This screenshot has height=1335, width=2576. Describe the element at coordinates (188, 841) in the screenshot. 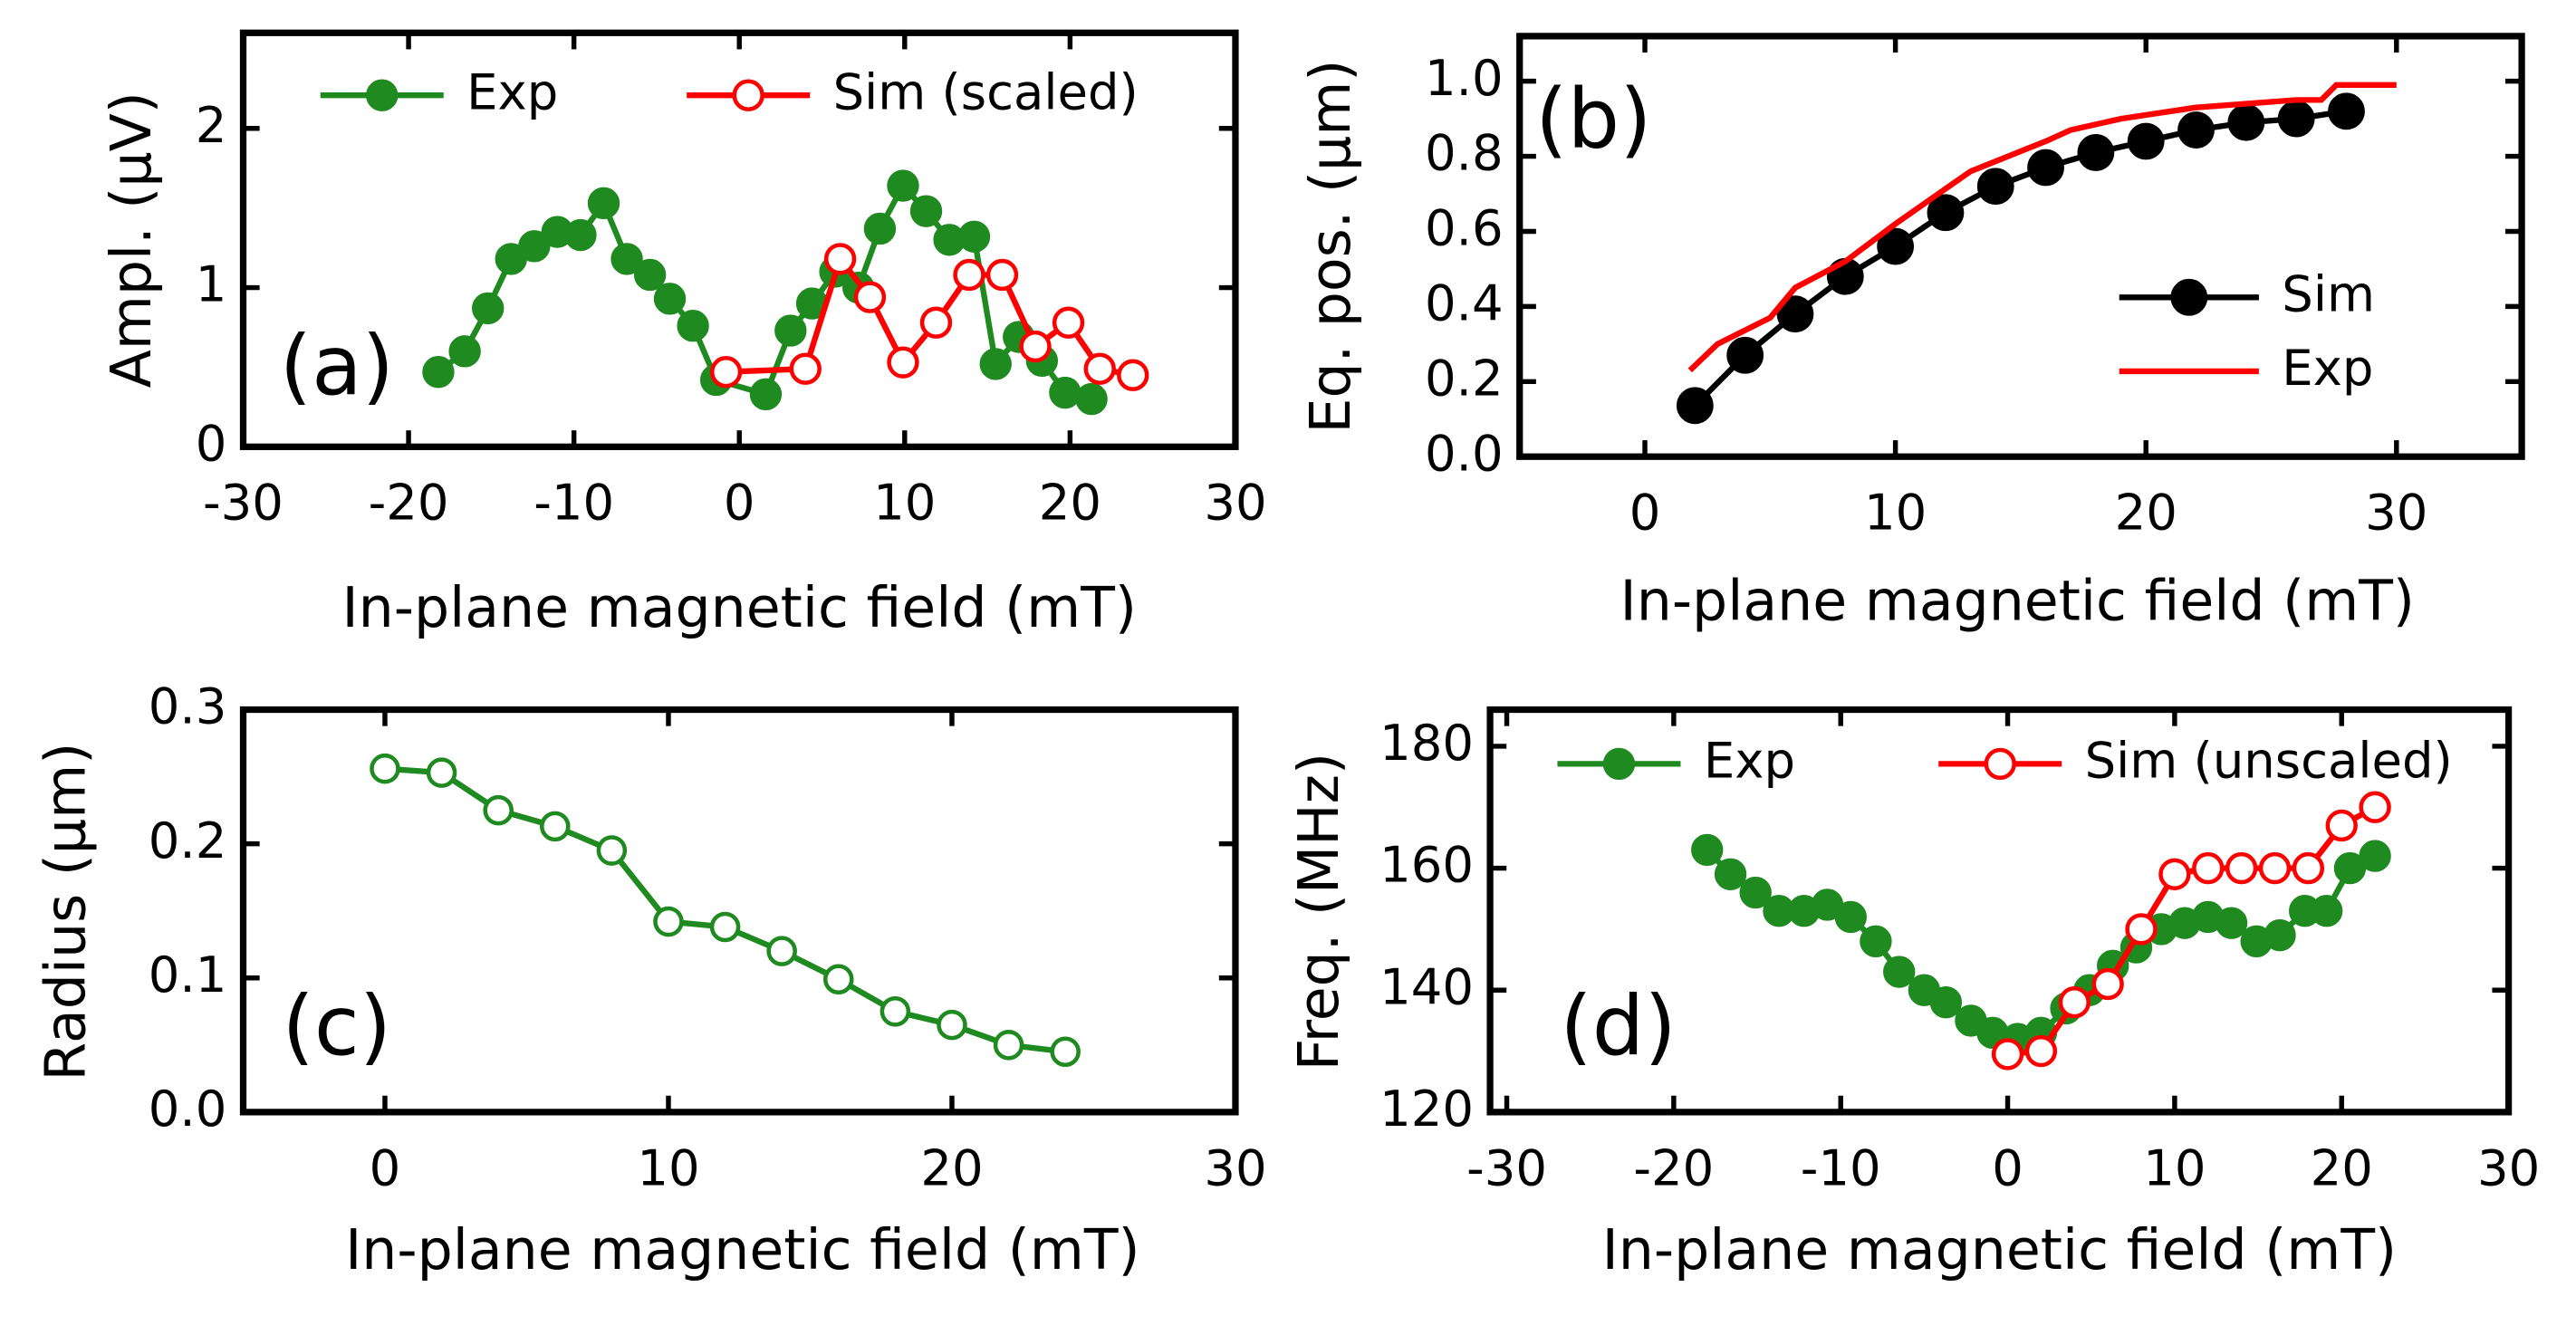

I see `y-tick-label: 0.2` at that location.